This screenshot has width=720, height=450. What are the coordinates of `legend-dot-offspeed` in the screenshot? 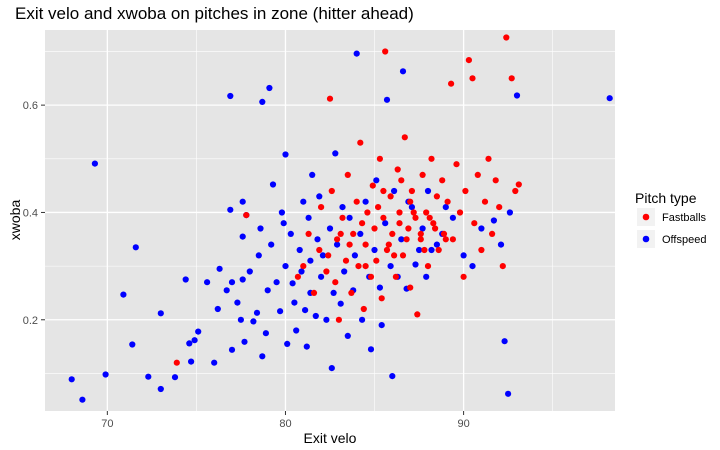 It's located at (646, 239).